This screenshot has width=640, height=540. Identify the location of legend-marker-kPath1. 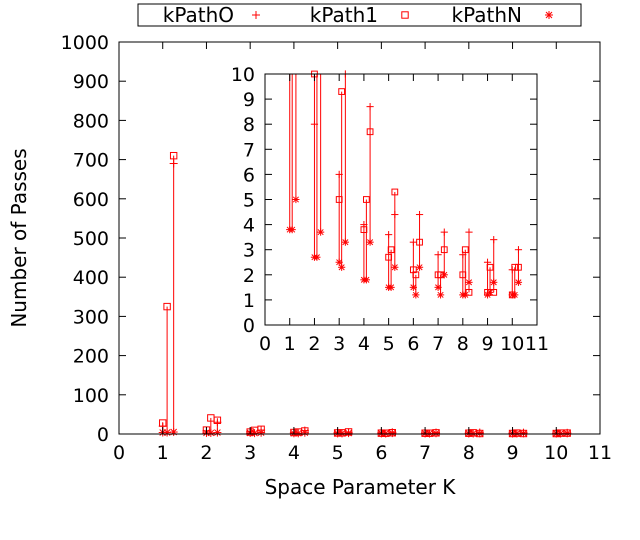
(405, 15).